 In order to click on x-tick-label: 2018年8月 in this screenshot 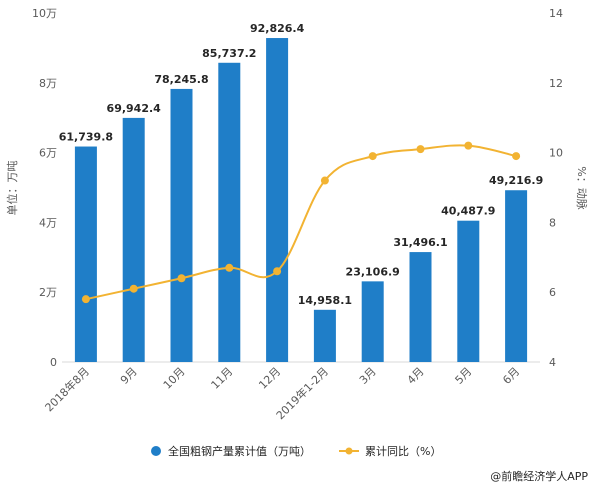, I will do `click(67, 389)`.